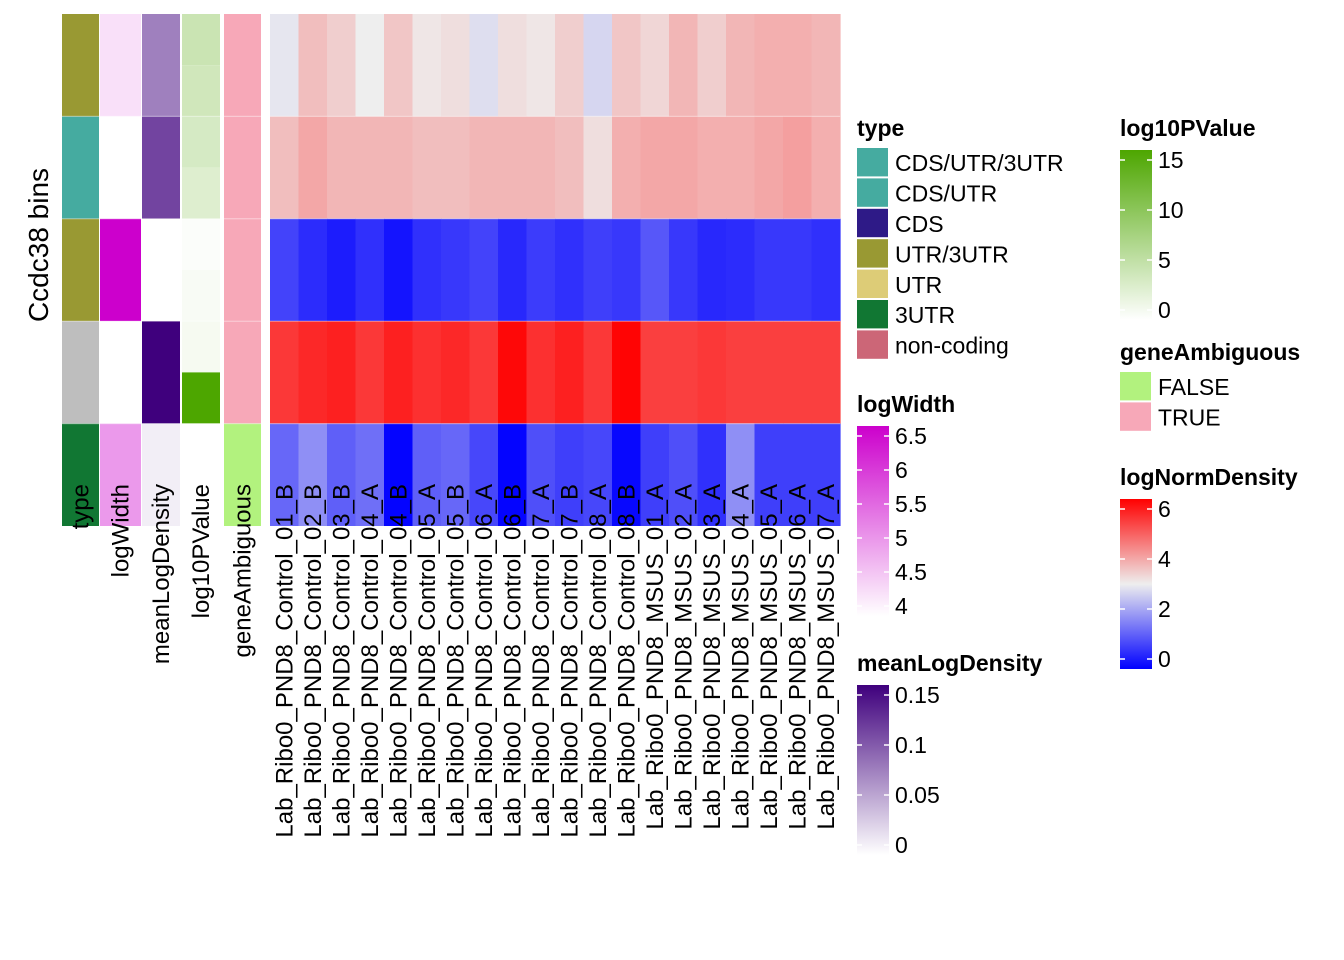 Image resolution: width=1344 pixels, height=960 pixels. Describe the element at coordinates (598, 661) in the screenshot. I see `sample-column-label: Lab_Ribo0_PND8_Control_08_A` at that location.